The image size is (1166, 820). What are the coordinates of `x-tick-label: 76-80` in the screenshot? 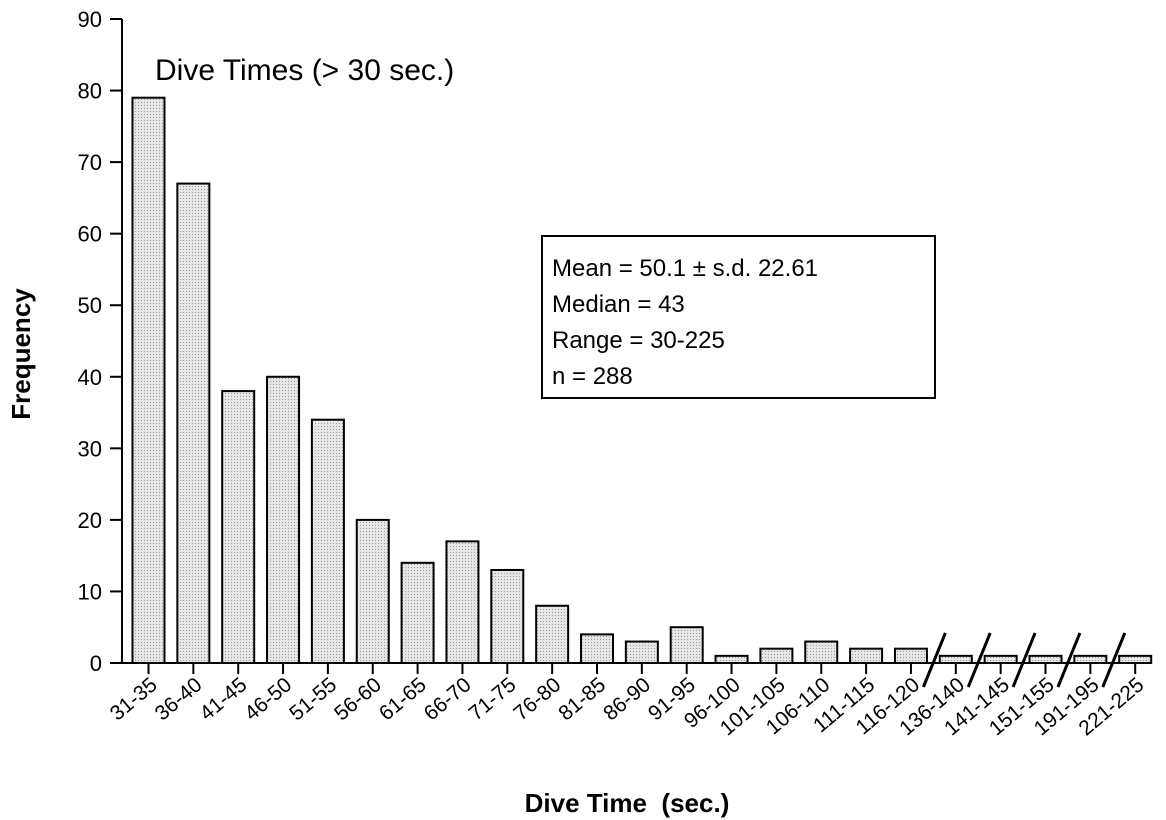 It's located at (537, 699).